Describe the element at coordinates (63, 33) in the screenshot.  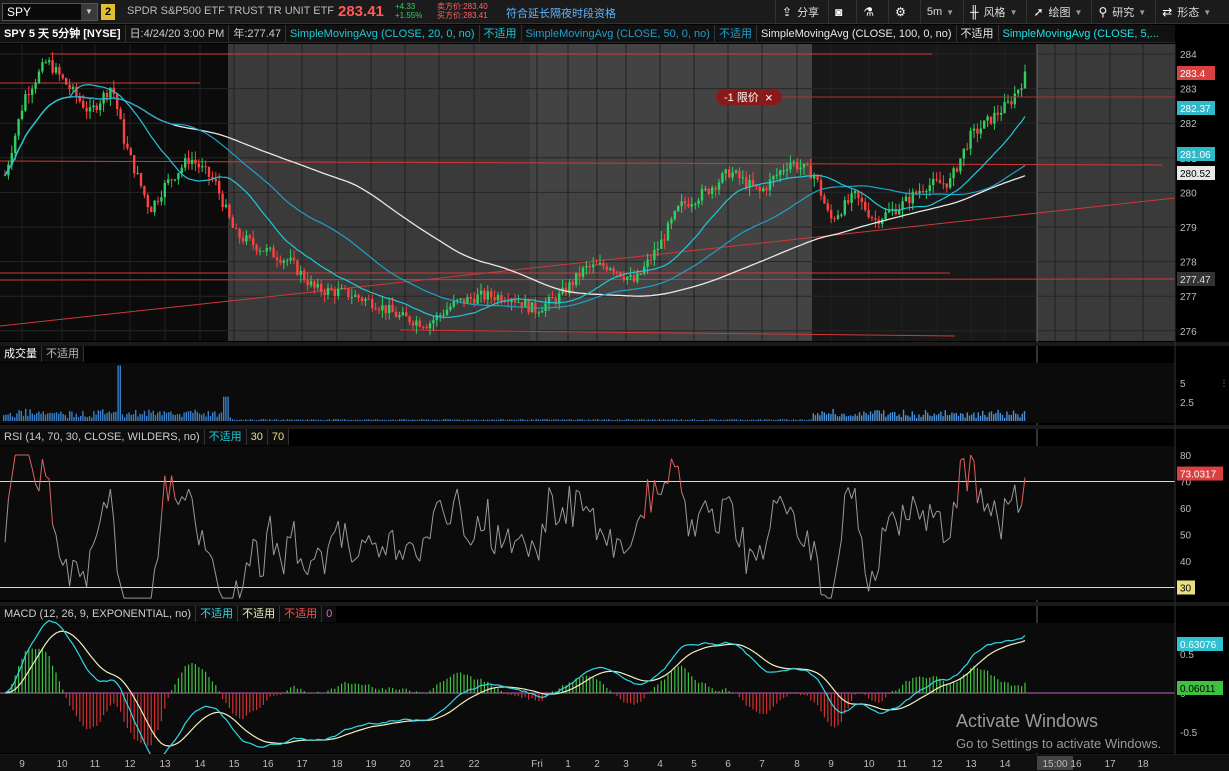
I see `chart-title: SPY 5 天 5分钟 [NYSE]` at that location.